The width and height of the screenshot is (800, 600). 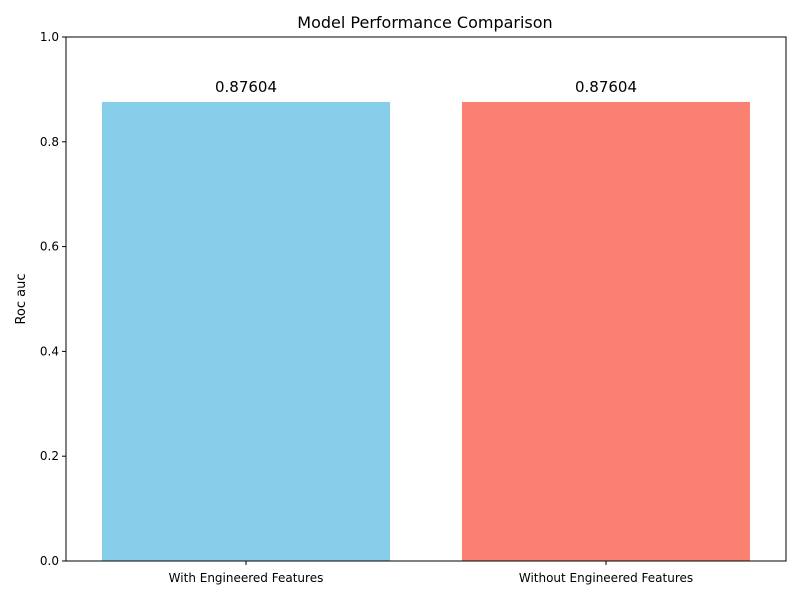 I want to click on y-tick-label-4: 0.6, so click(x=49, y=247).